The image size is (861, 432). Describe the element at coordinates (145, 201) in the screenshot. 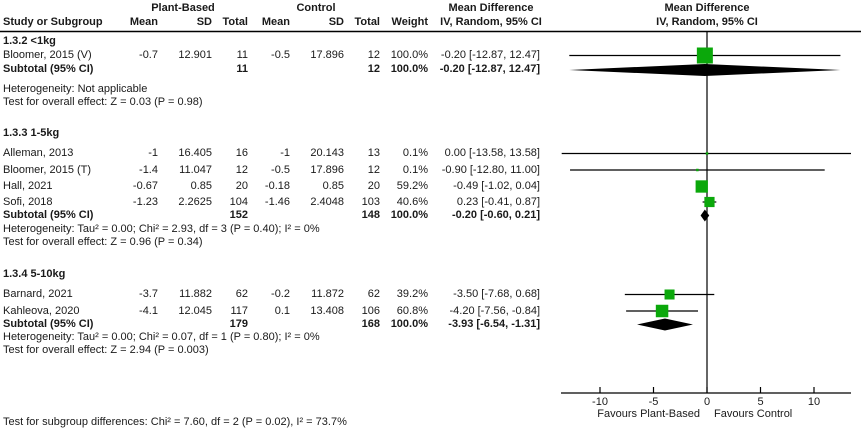

I see `cell-value: -1.23` at that location.